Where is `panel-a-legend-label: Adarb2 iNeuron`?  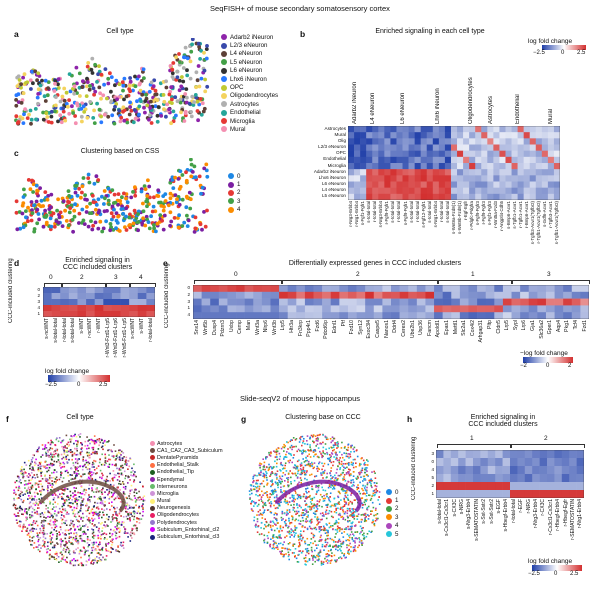 panel-a-legend-label: Adarb2 iNeuron is located at coordinates (252, 37).